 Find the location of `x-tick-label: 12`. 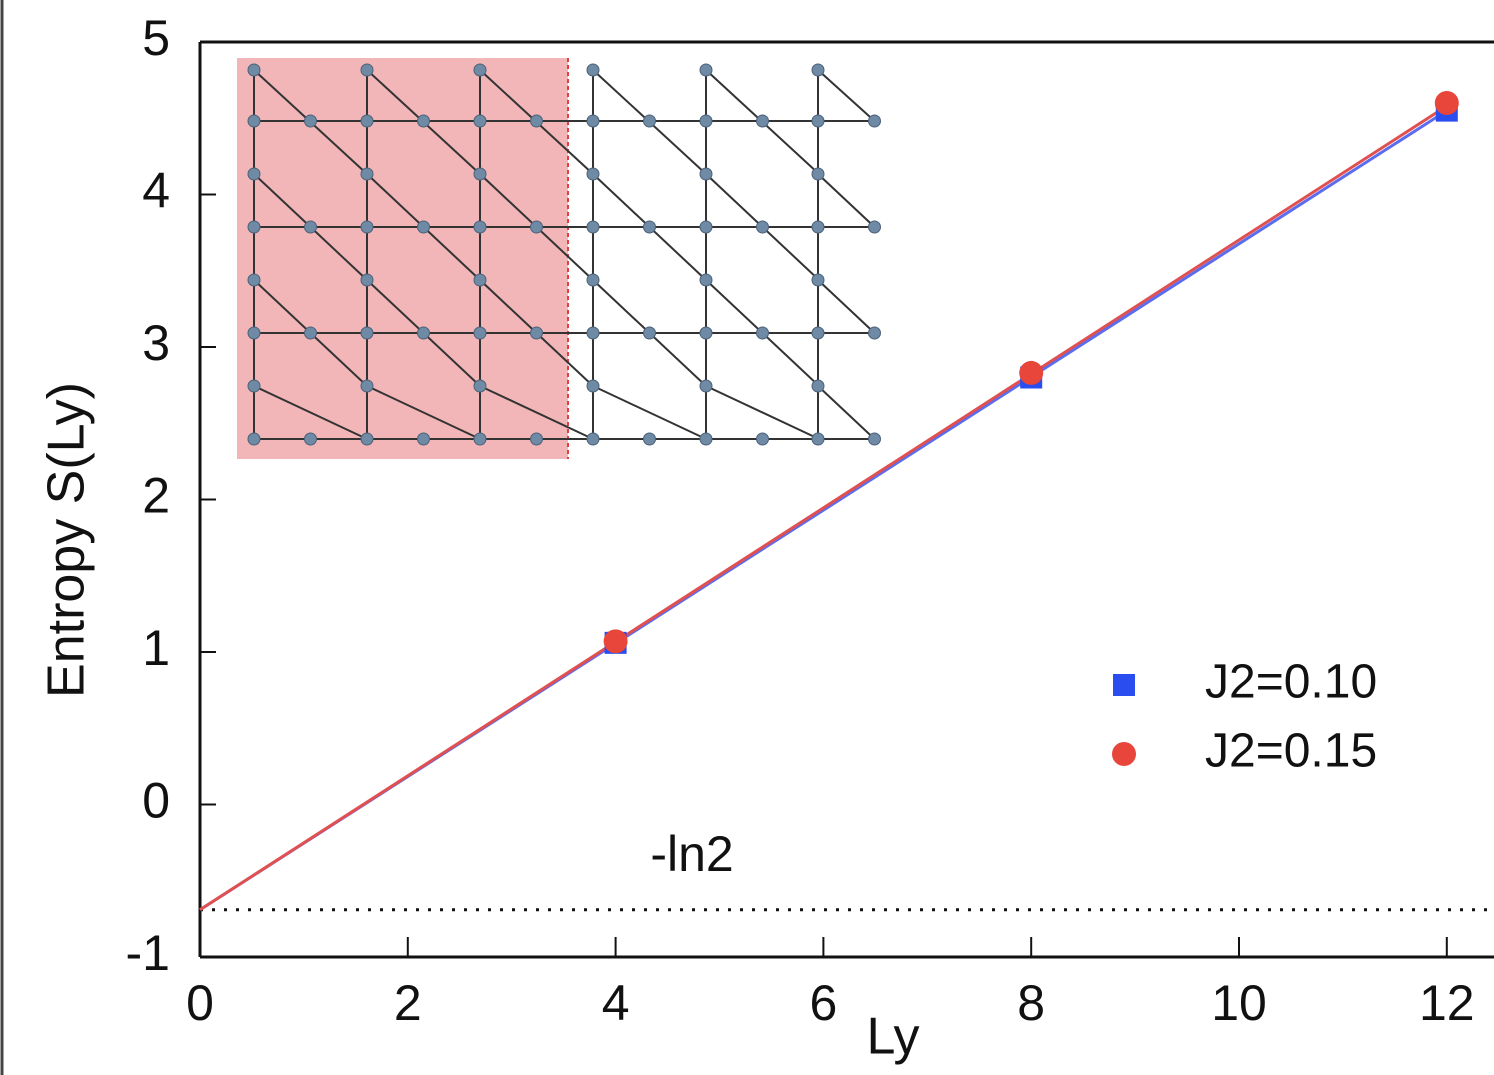

x-tick-label: 12 is located at coordinates (1447, 1003).